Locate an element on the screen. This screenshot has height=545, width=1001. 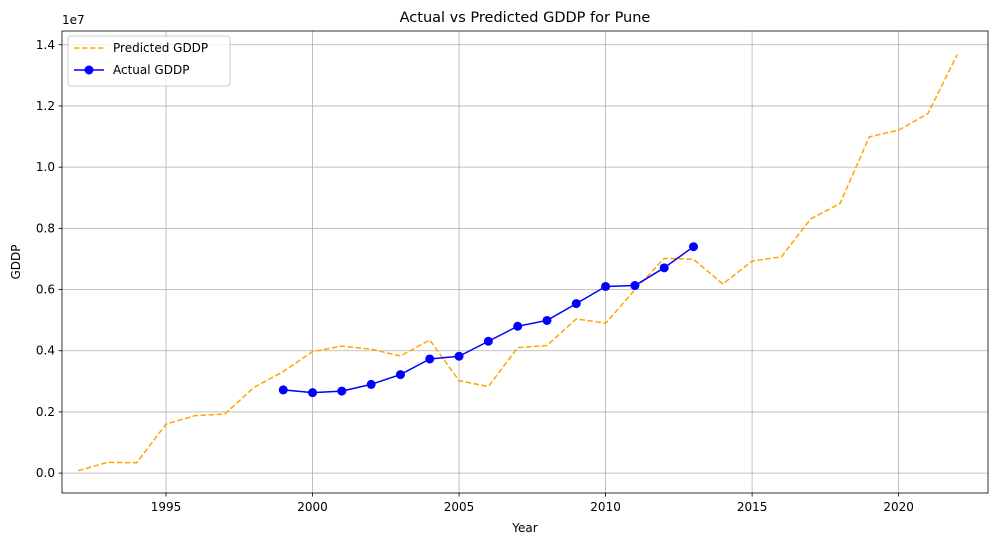
x-tick-label: 2005 is located at coordinates (459, 507).